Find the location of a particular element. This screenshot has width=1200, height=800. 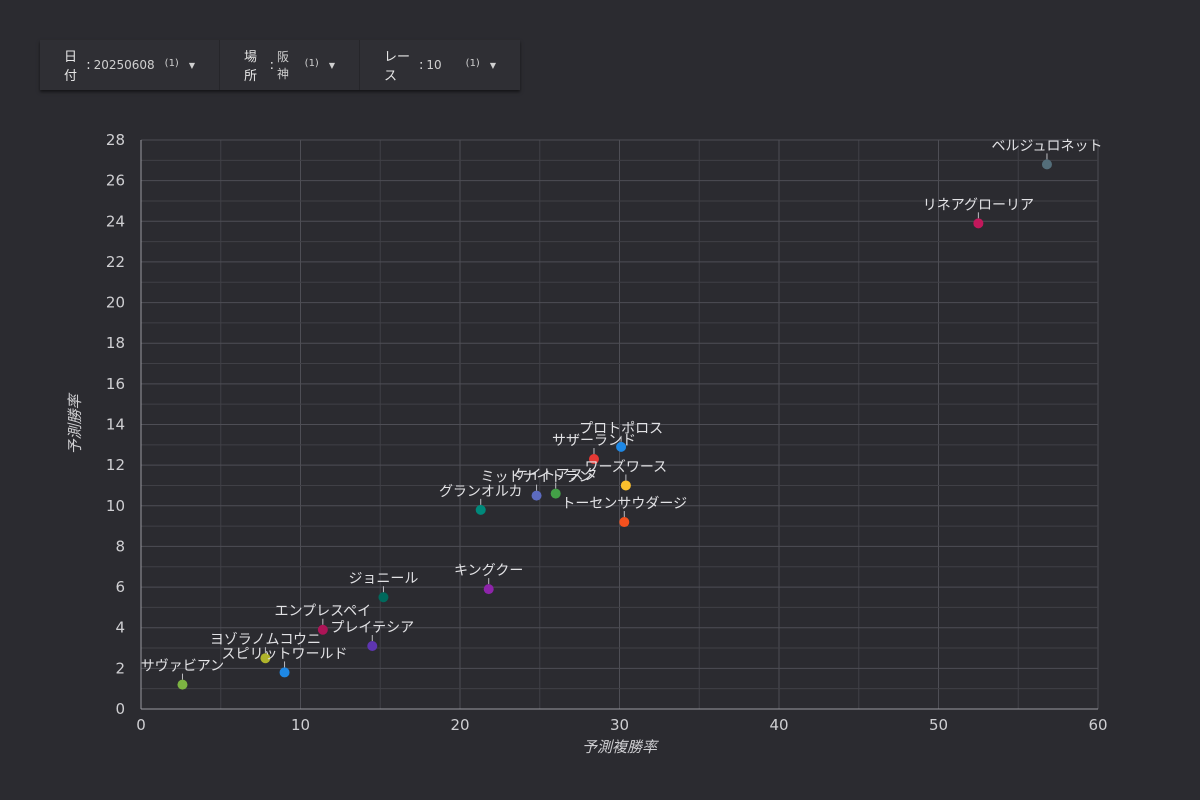

data-point: ベルジュロネット is located at coordinates (1046, 154).